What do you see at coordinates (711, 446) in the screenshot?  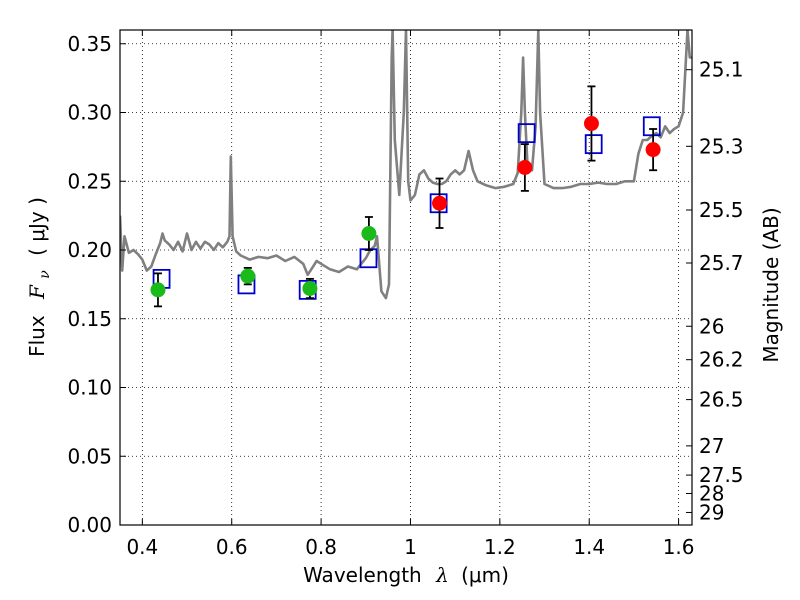 I see `magnitude-tick-label: 27` at bounding box center [711, 446].